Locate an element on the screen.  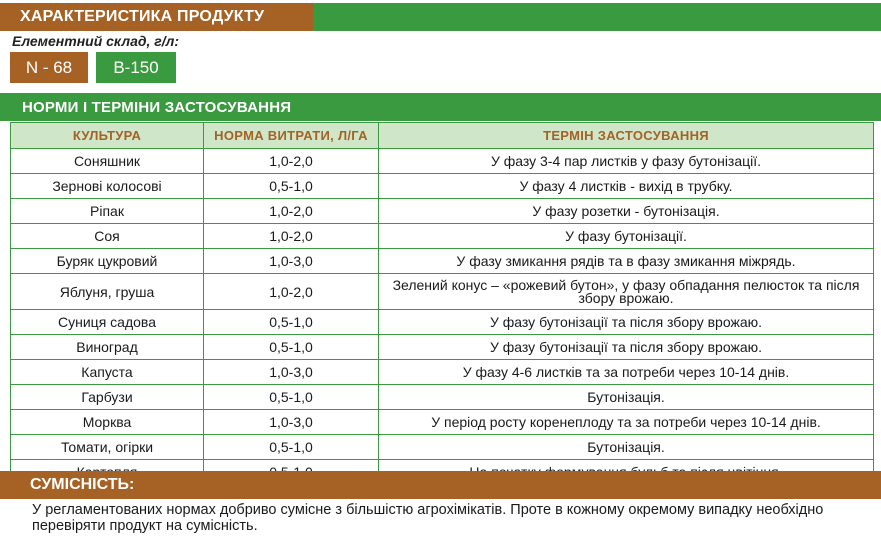
column-header-term: ТЕРМІН ЗАСТОСУВАННЯ is located at coordinates (626, 135).